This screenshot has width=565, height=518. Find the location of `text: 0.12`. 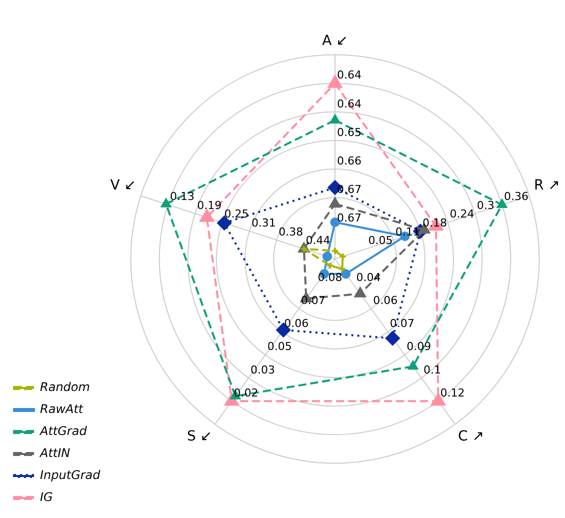

text: 0.12 is located at coordinates (452, 393).